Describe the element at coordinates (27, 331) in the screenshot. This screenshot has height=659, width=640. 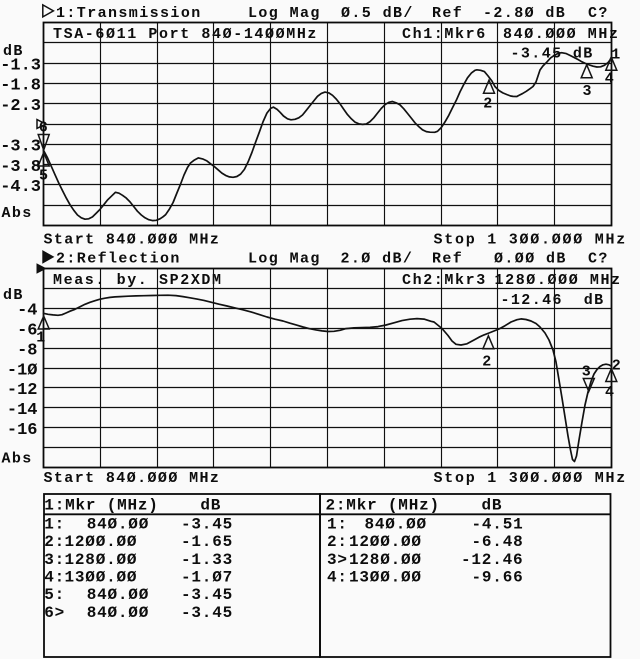
I see `svg-text: -6` at that location.